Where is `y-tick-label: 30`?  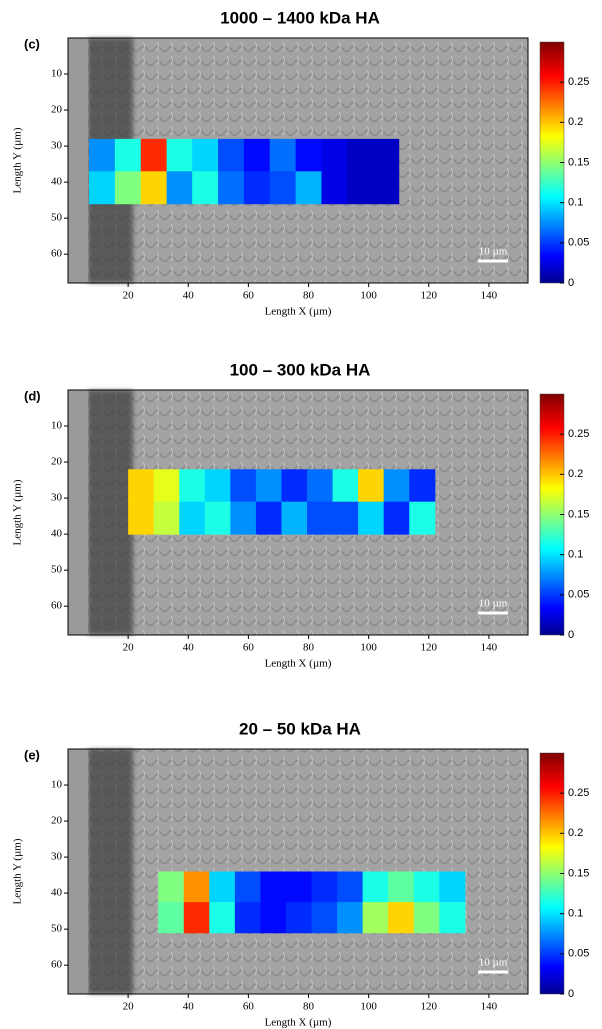 y-tick-label: 30 is located at coordinates (57, 146).